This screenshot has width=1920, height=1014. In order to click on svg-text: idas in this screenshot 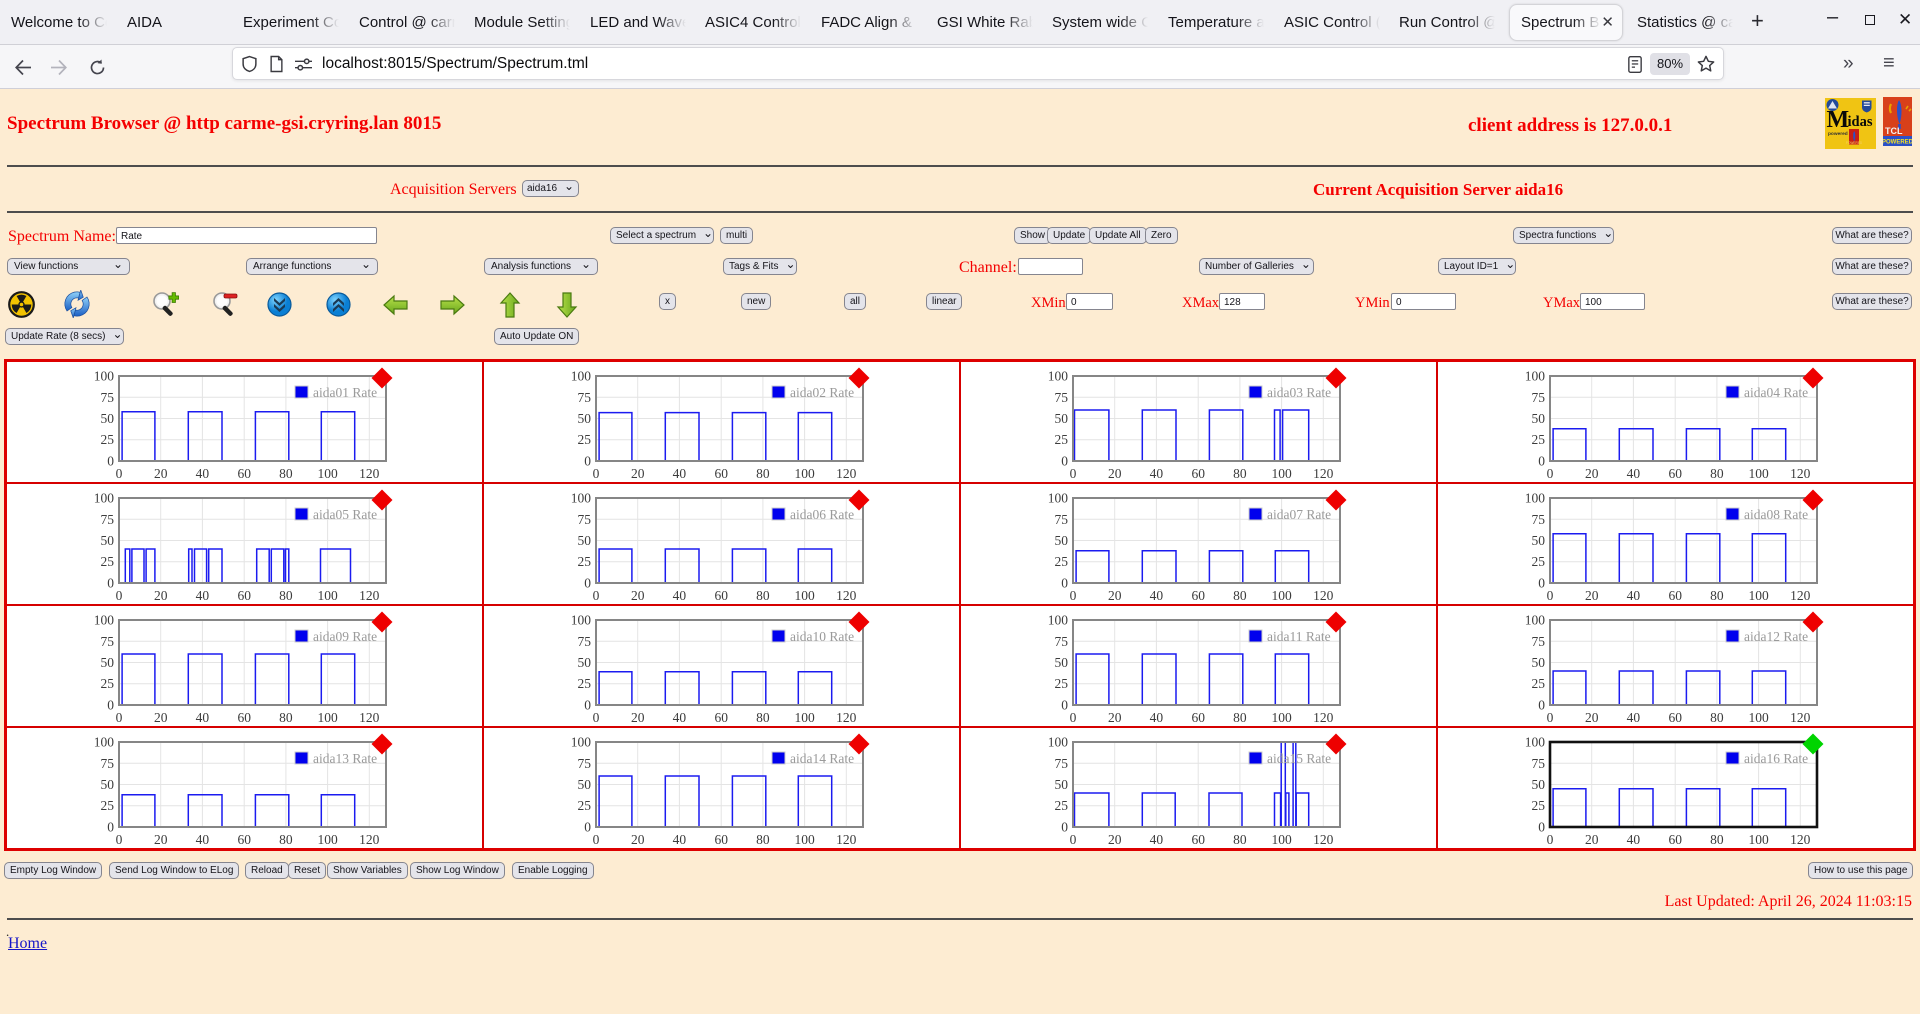, I will do `click(1860, 122)`.